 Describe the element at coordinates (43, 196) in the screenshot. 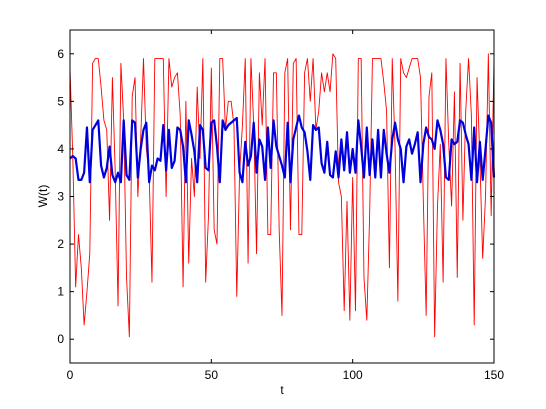

I see `y-axis-label: W(t)` at that location.